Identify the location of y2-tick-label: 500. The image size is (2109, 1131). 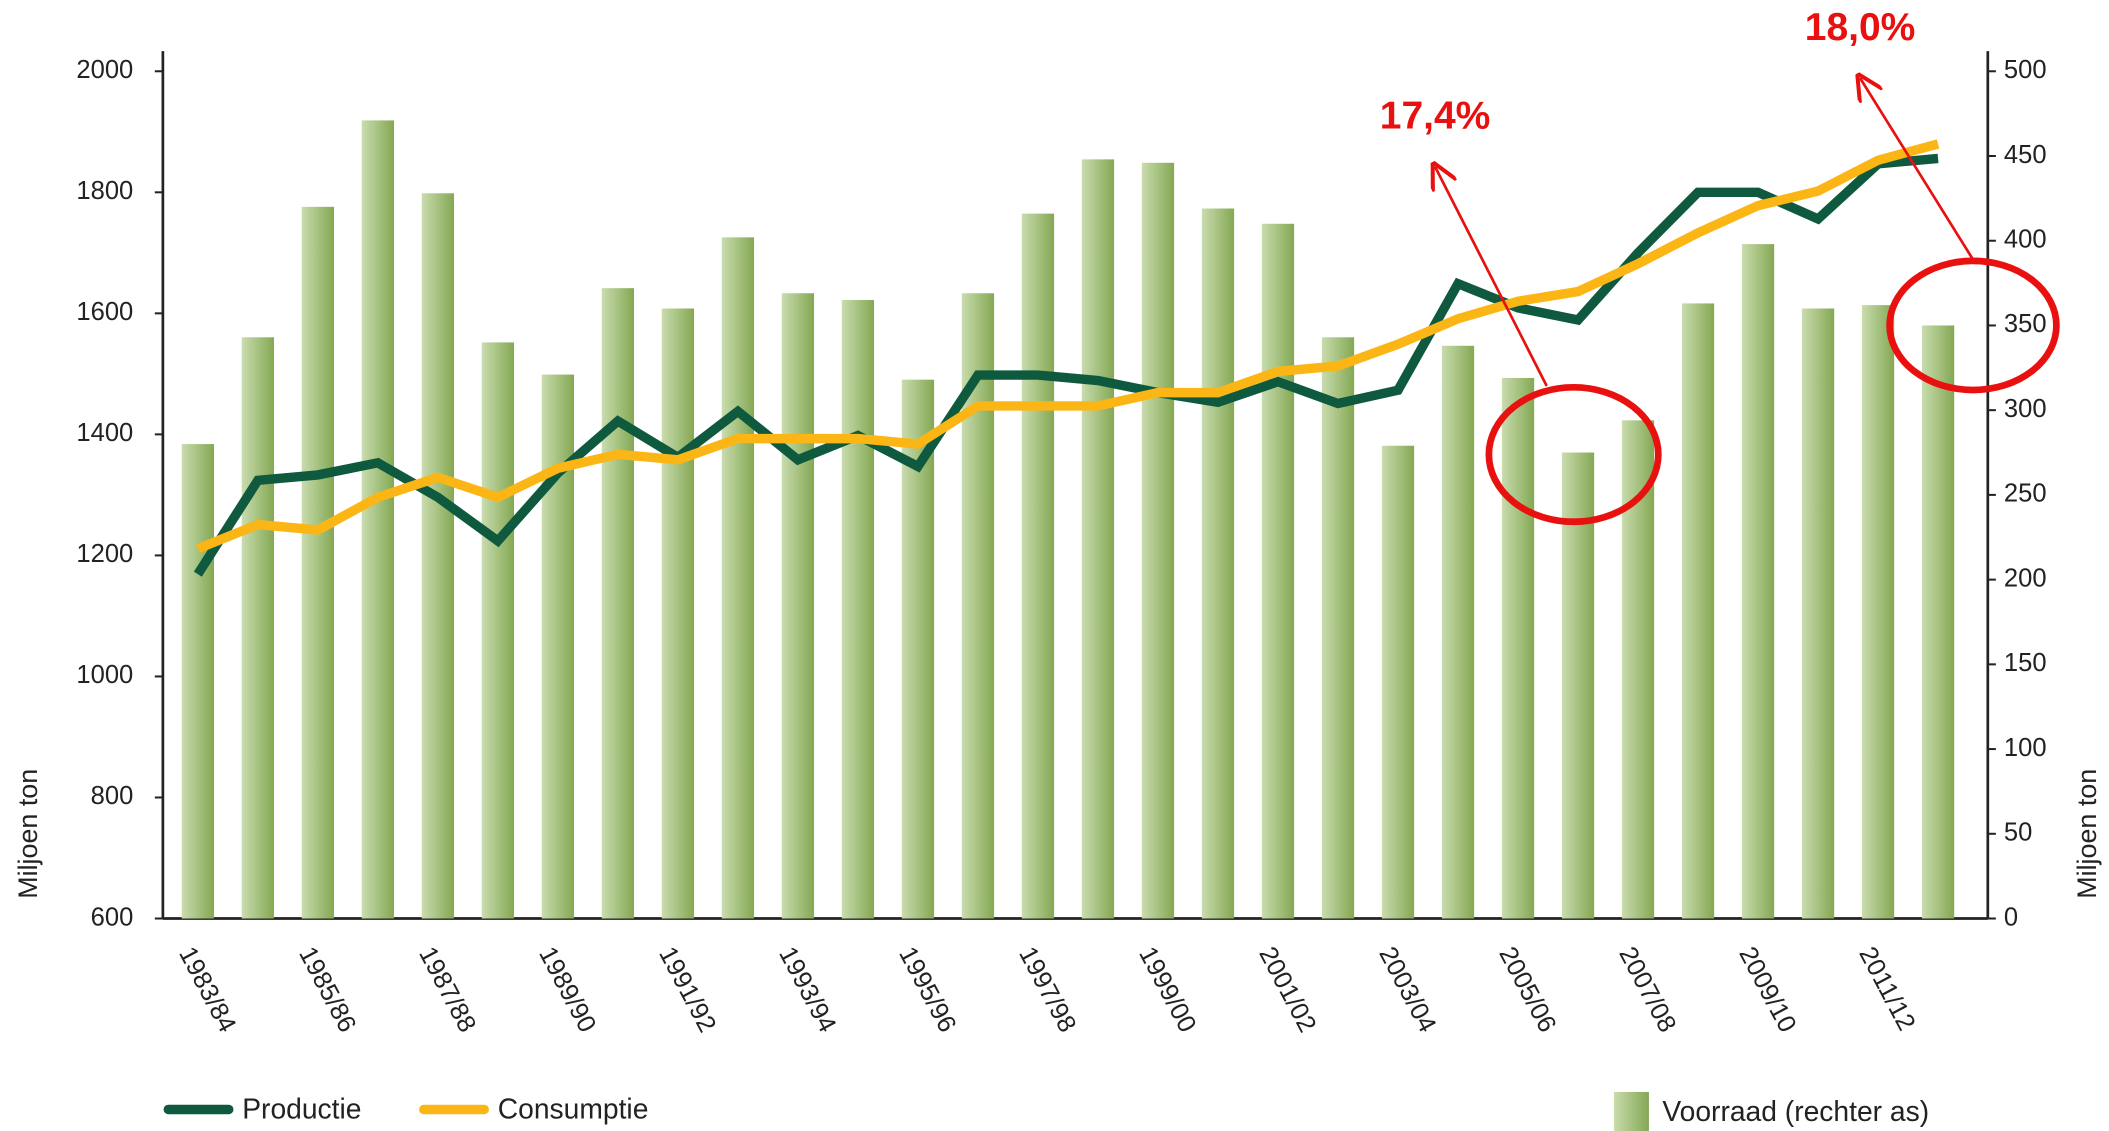
(2025, 70).